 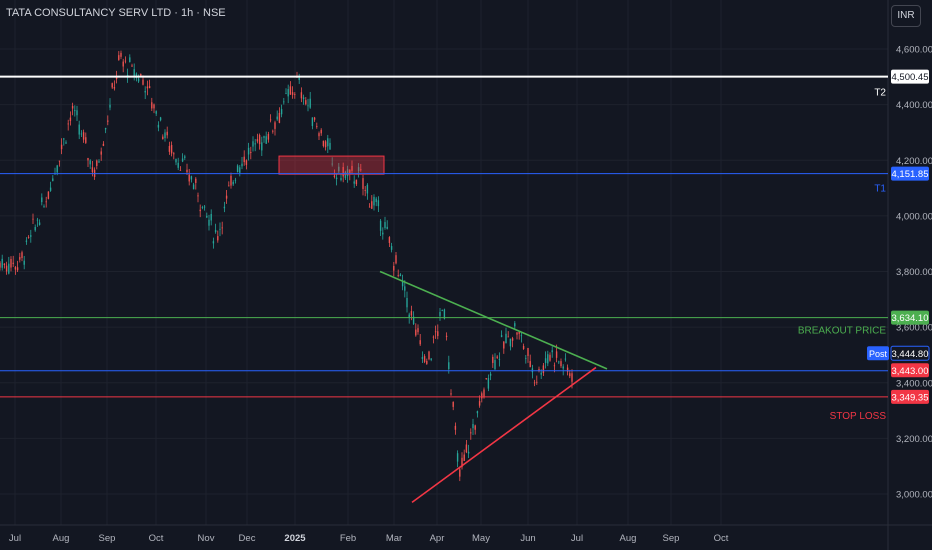 What do you see at coordinates (527, 538) in the screenshot?
I see `x-tick-label: Jun` at bounding box center [527, 538].